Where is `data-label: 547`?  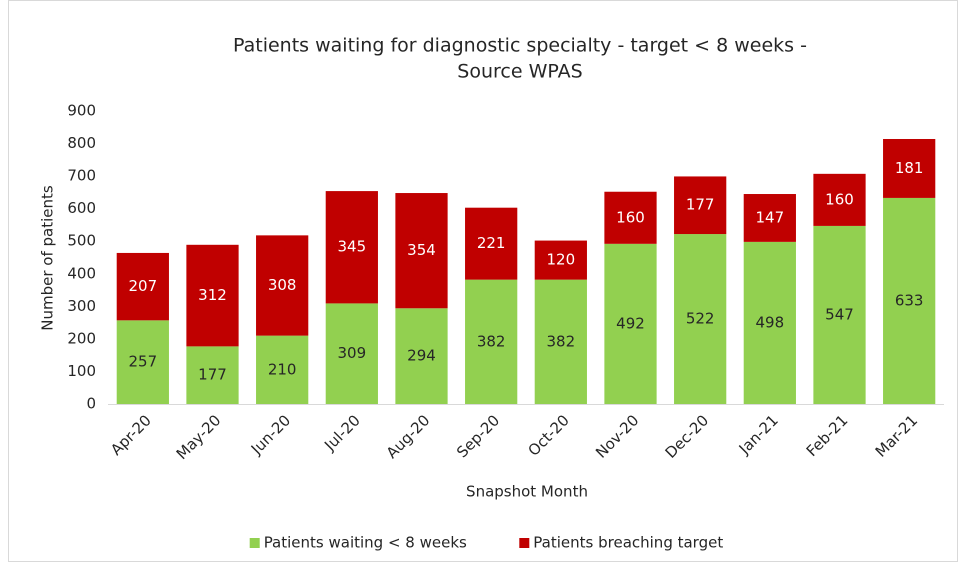
data-label: 547 is located at coordinates (839, 314).